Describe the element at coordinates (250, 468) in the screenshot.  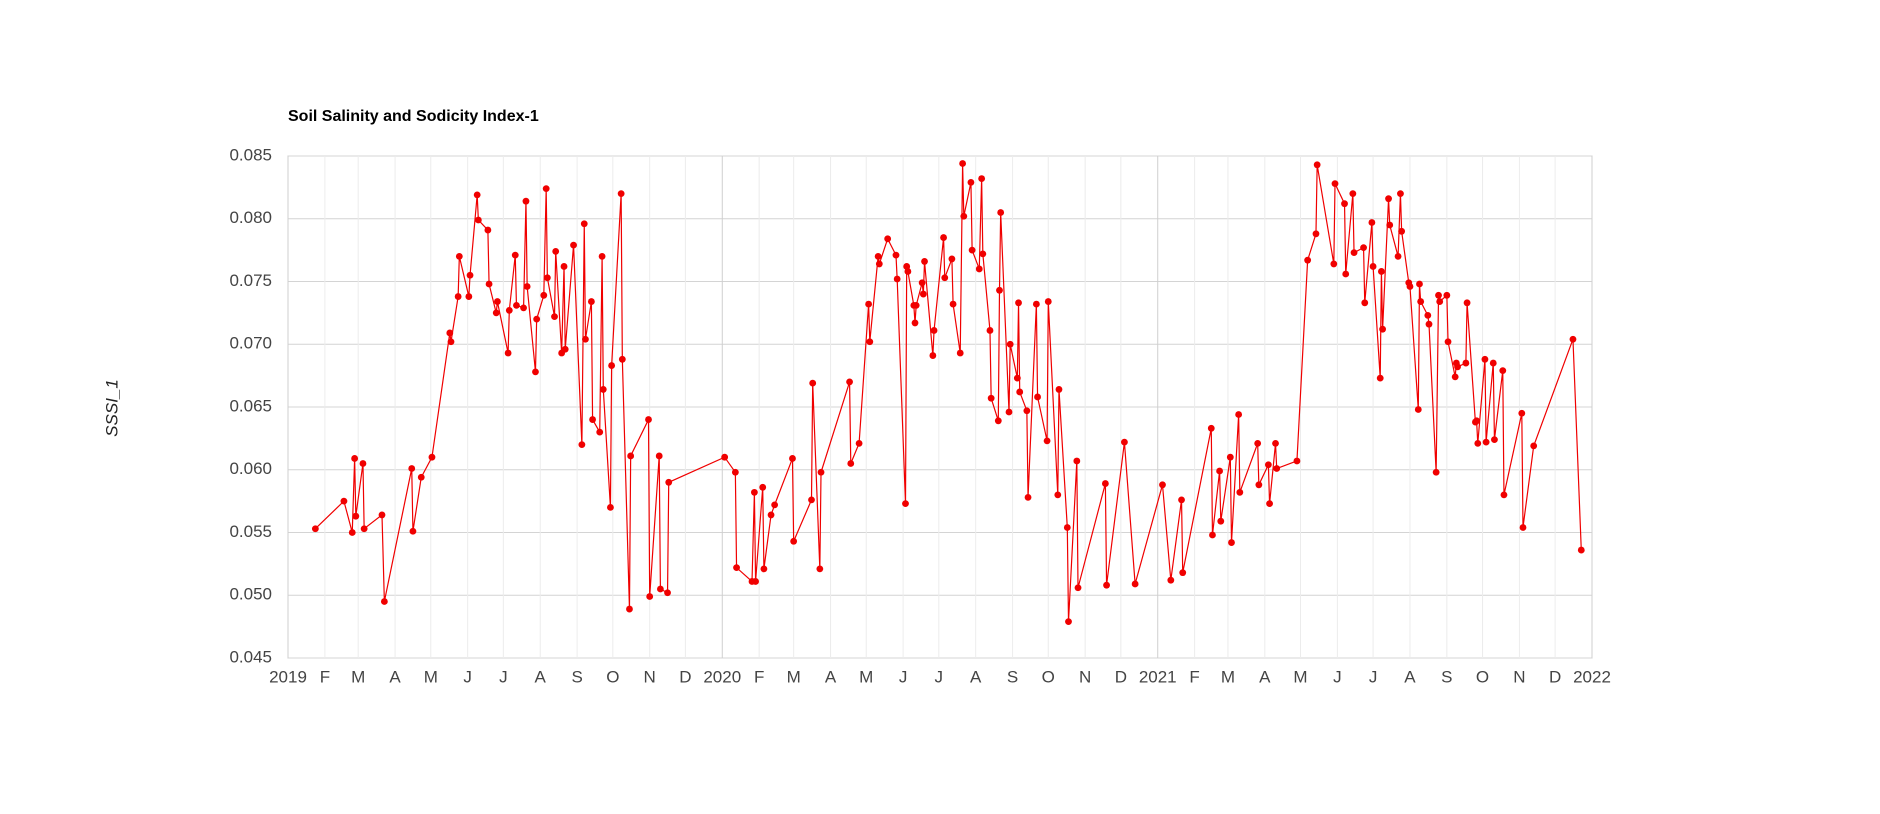
I see `y-tick-label: 0.060` at that location.